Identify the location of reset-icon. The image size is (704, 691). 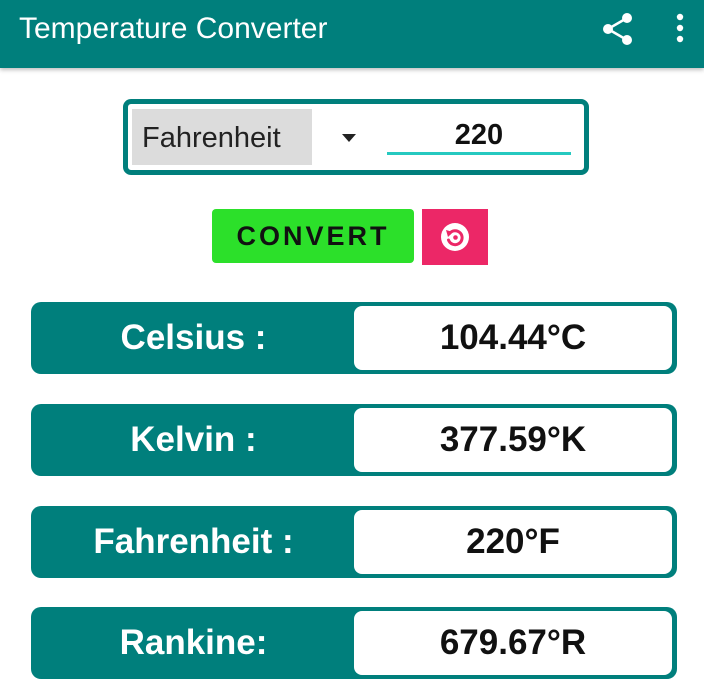
(455, 237).